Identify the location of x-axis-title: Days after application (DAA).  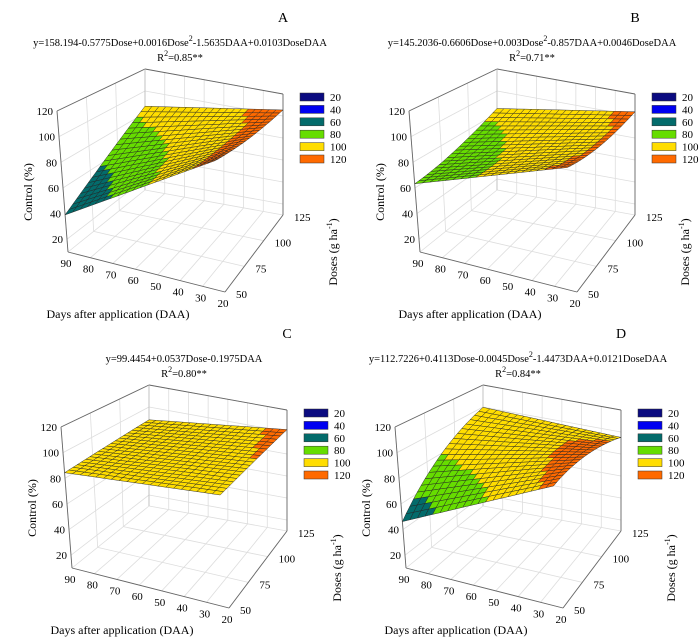
(470, 314).